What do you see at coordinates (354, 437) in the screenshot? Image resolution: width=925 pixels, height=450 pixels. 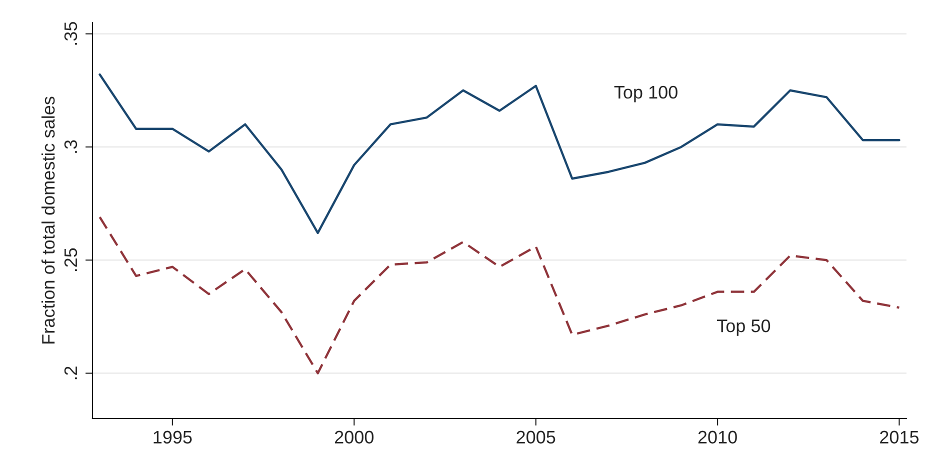 I see `x-tick-label: 2000` at bounding box center [354, 437].